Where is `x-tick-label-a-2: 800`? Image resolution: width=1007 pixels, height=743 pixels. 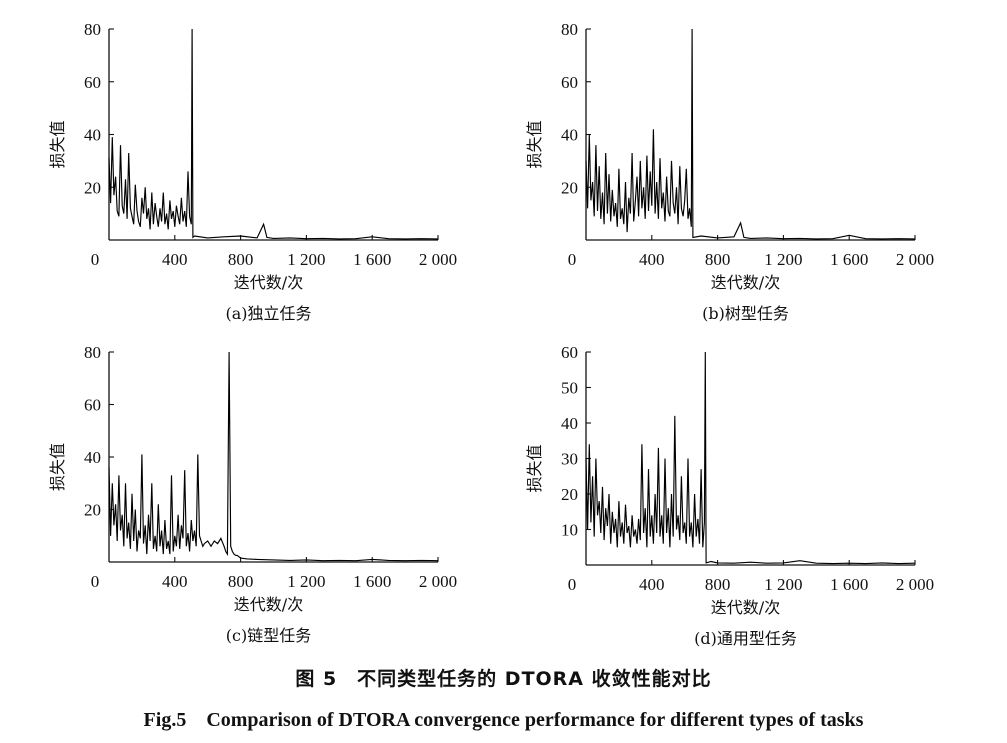 x-tick-label-a-2: 800 is located at coordinates (241, 259).